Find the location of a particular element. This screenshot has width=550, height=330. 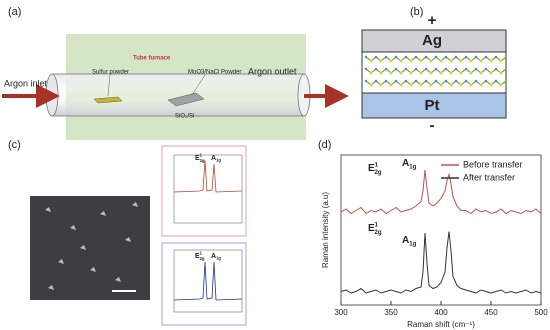

inlet-label: Argon inlet is located at coordinates (26, 83).